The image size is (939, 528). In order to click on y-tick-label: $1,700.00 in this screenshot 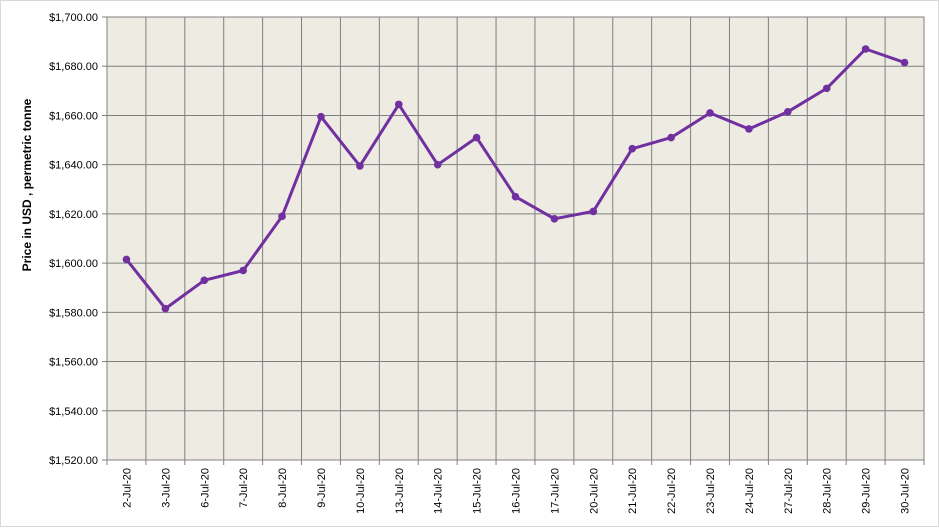, I will do `click(73, 18)`.